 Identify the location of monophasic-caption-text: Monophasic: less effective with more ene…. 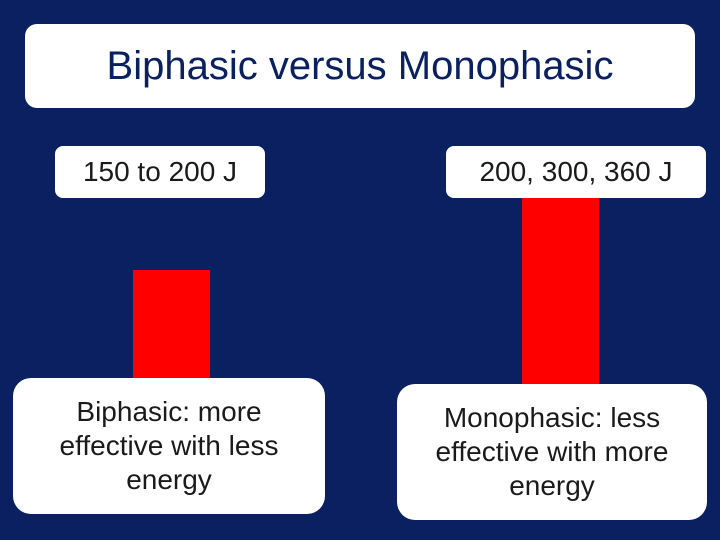
(552, 451).